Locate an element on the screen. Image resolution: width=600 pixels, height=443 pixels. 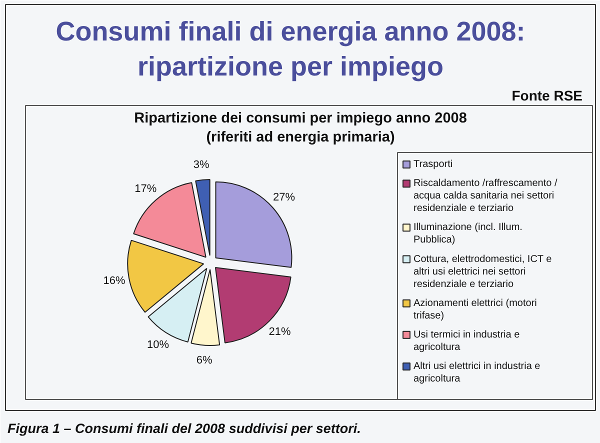
legend-label: Illuminazione (incl. Illum. Pubblica) is located at coordinates (468, 234).